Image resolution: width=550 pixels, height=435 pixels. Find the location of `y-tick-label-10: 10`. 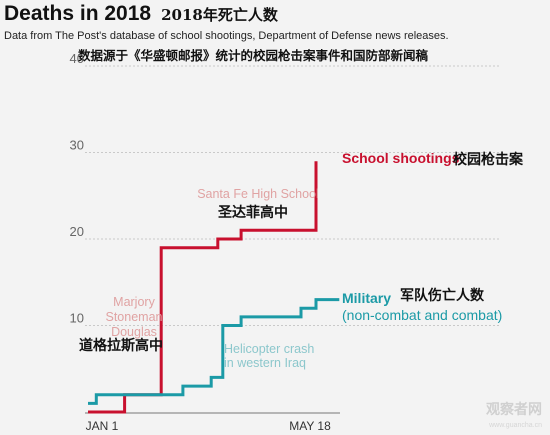

y-tick-label-10: 10 is located at coordinates (77, 318).